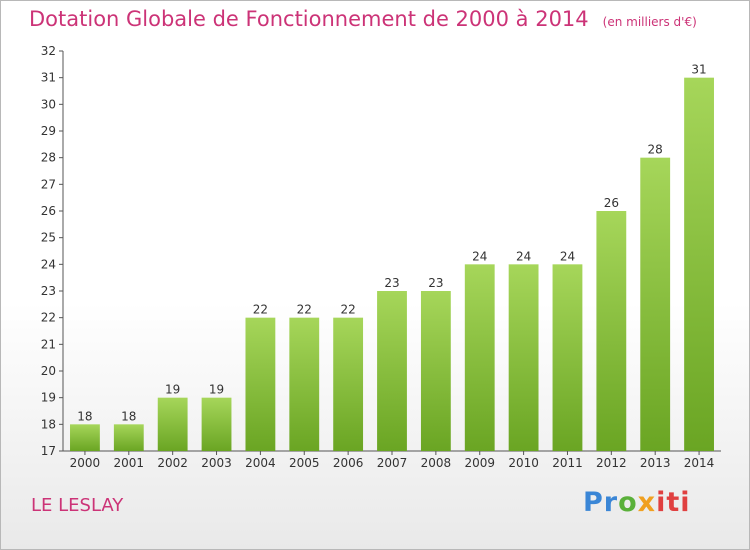 This screenshot has width=750, height=550. What do you see at coordinates (48, 291) in the screenshot?
I see `y-tick-label: 23` at bounding box center [48, 291].